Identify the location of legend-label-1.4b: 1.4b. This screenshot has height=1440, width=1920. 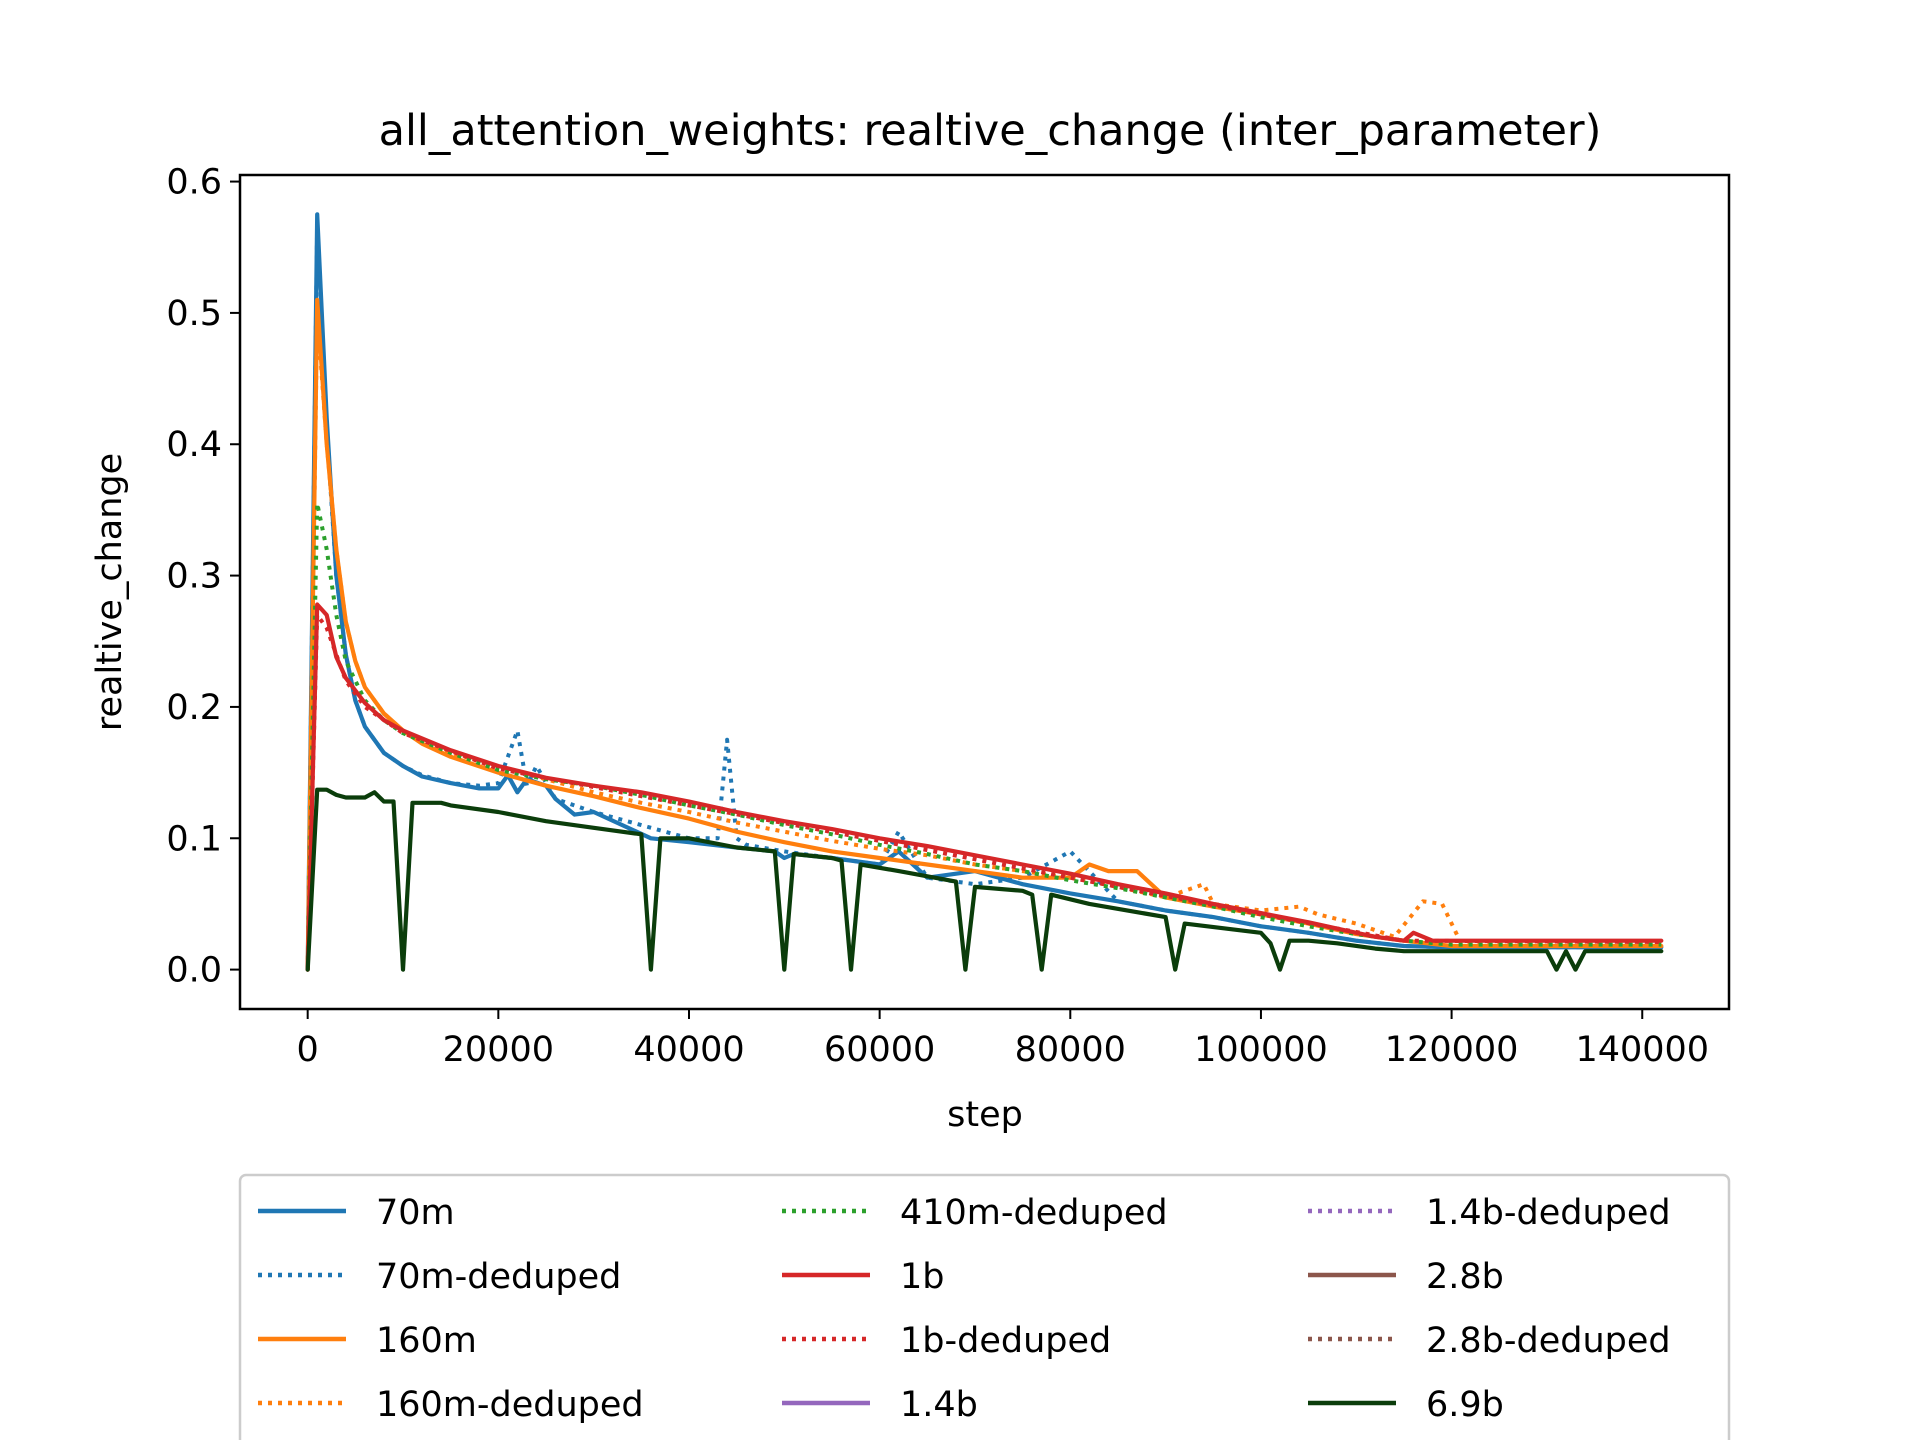
(939, 1405).